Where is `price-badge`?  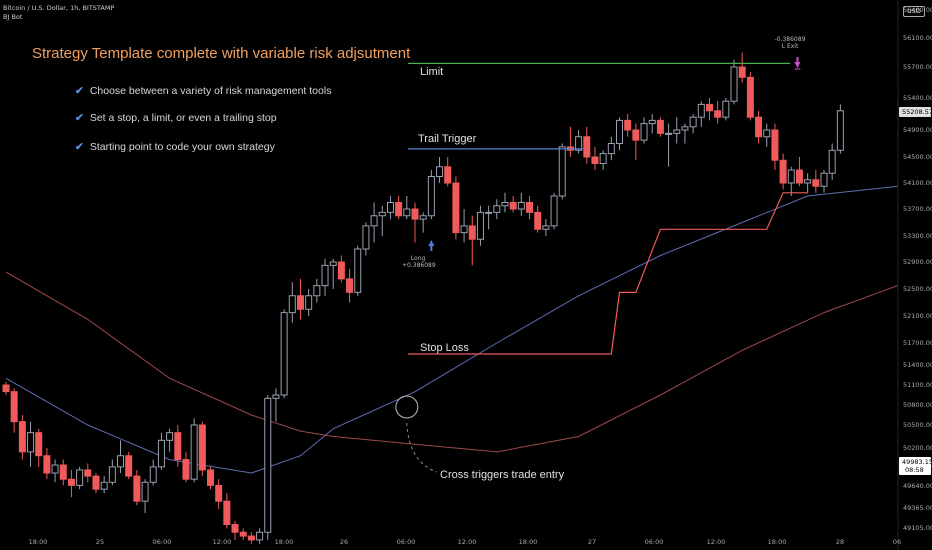 price-badge is located at coordinates (915, 112).